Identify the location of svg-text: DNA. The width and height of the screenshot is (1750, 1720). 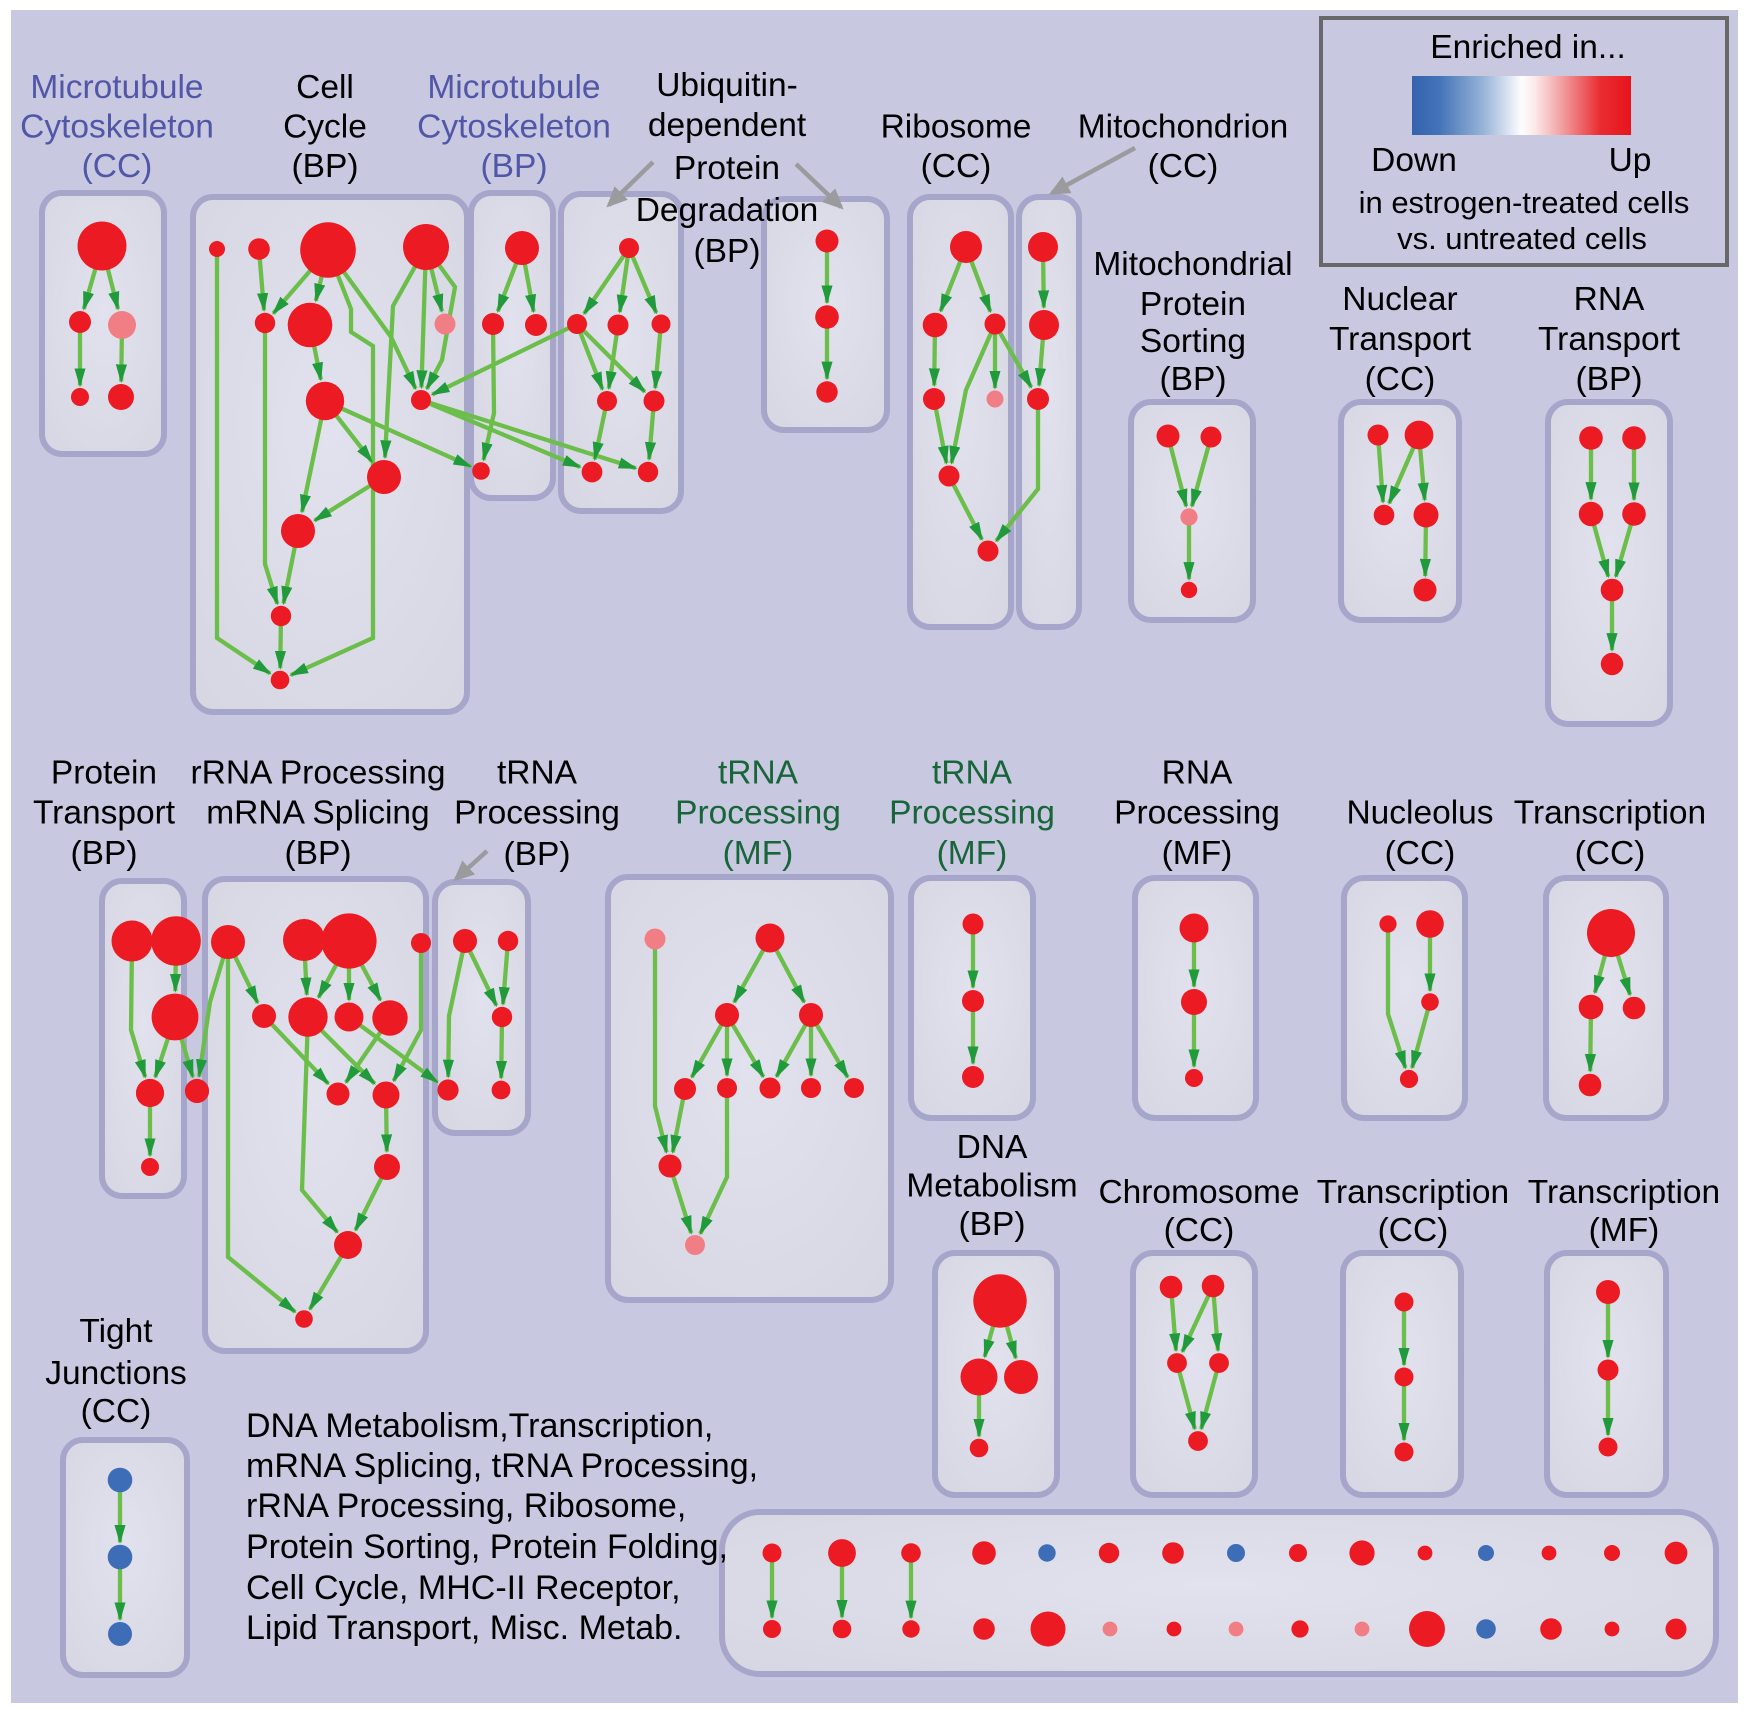
(992, 1147).